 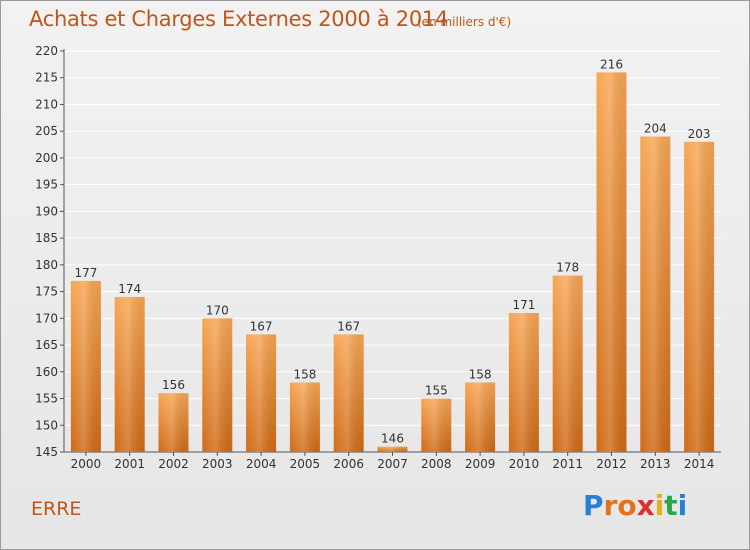 I want to click on data-label: 156, so click(x=173, y=385).